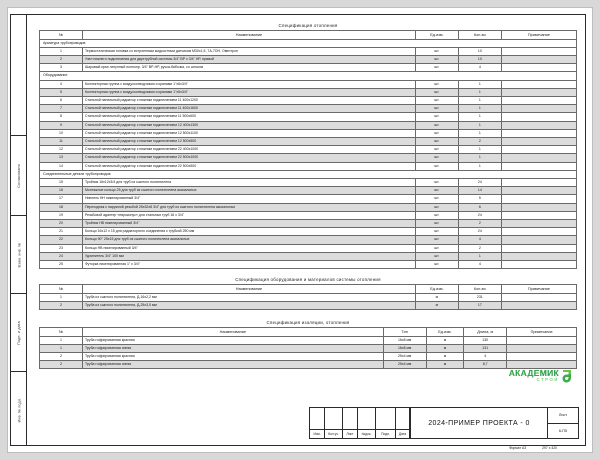 Image resolution: width=600 pixels, height=460 pixels. Describe the element at coordinates (61, 215) in the screenshot. I see `cell-num: 19` at that location.